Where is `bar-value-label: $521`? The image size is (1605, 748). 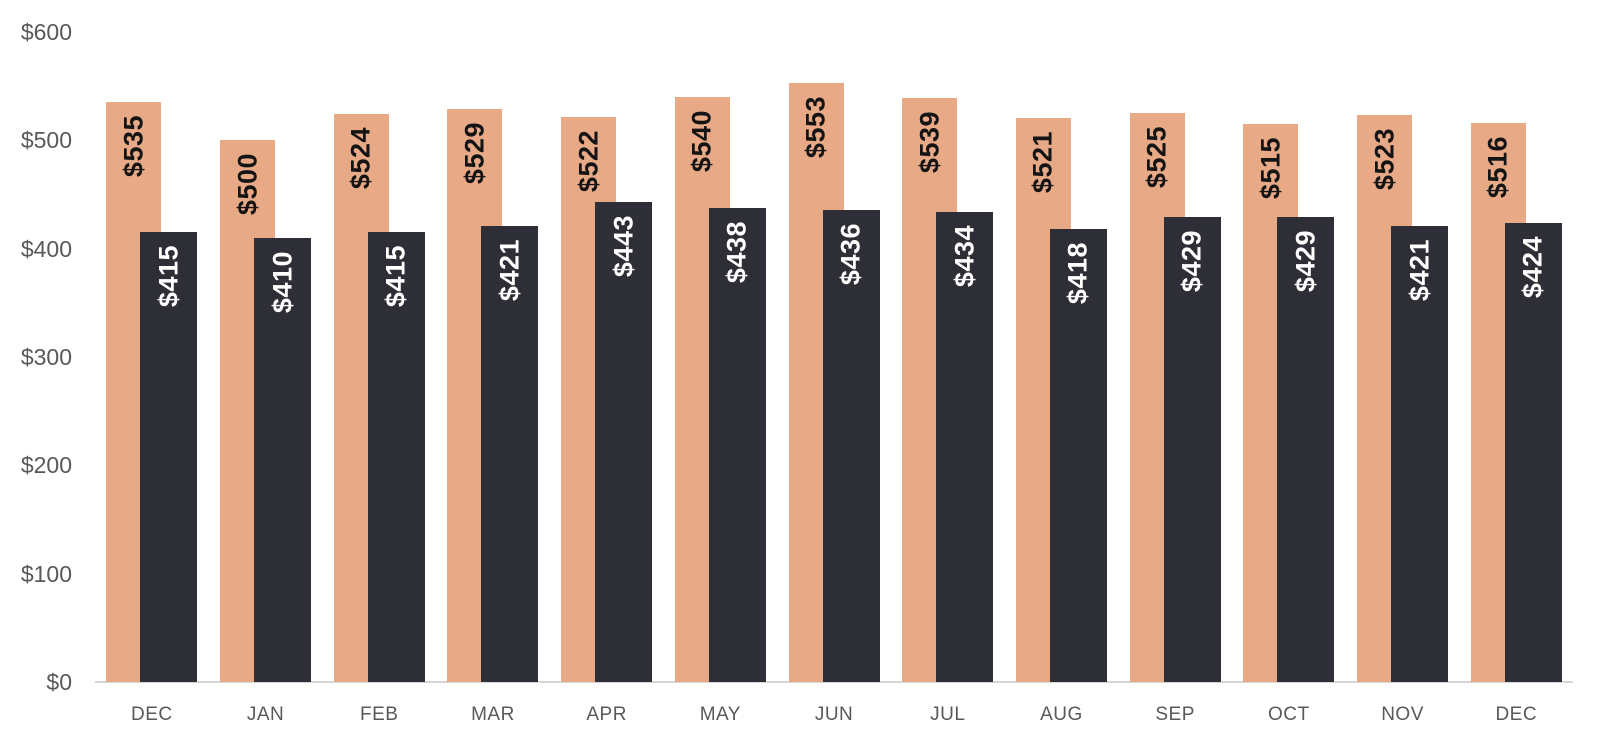
bar-value-label: $521 is located at coordinates (1042, 161).